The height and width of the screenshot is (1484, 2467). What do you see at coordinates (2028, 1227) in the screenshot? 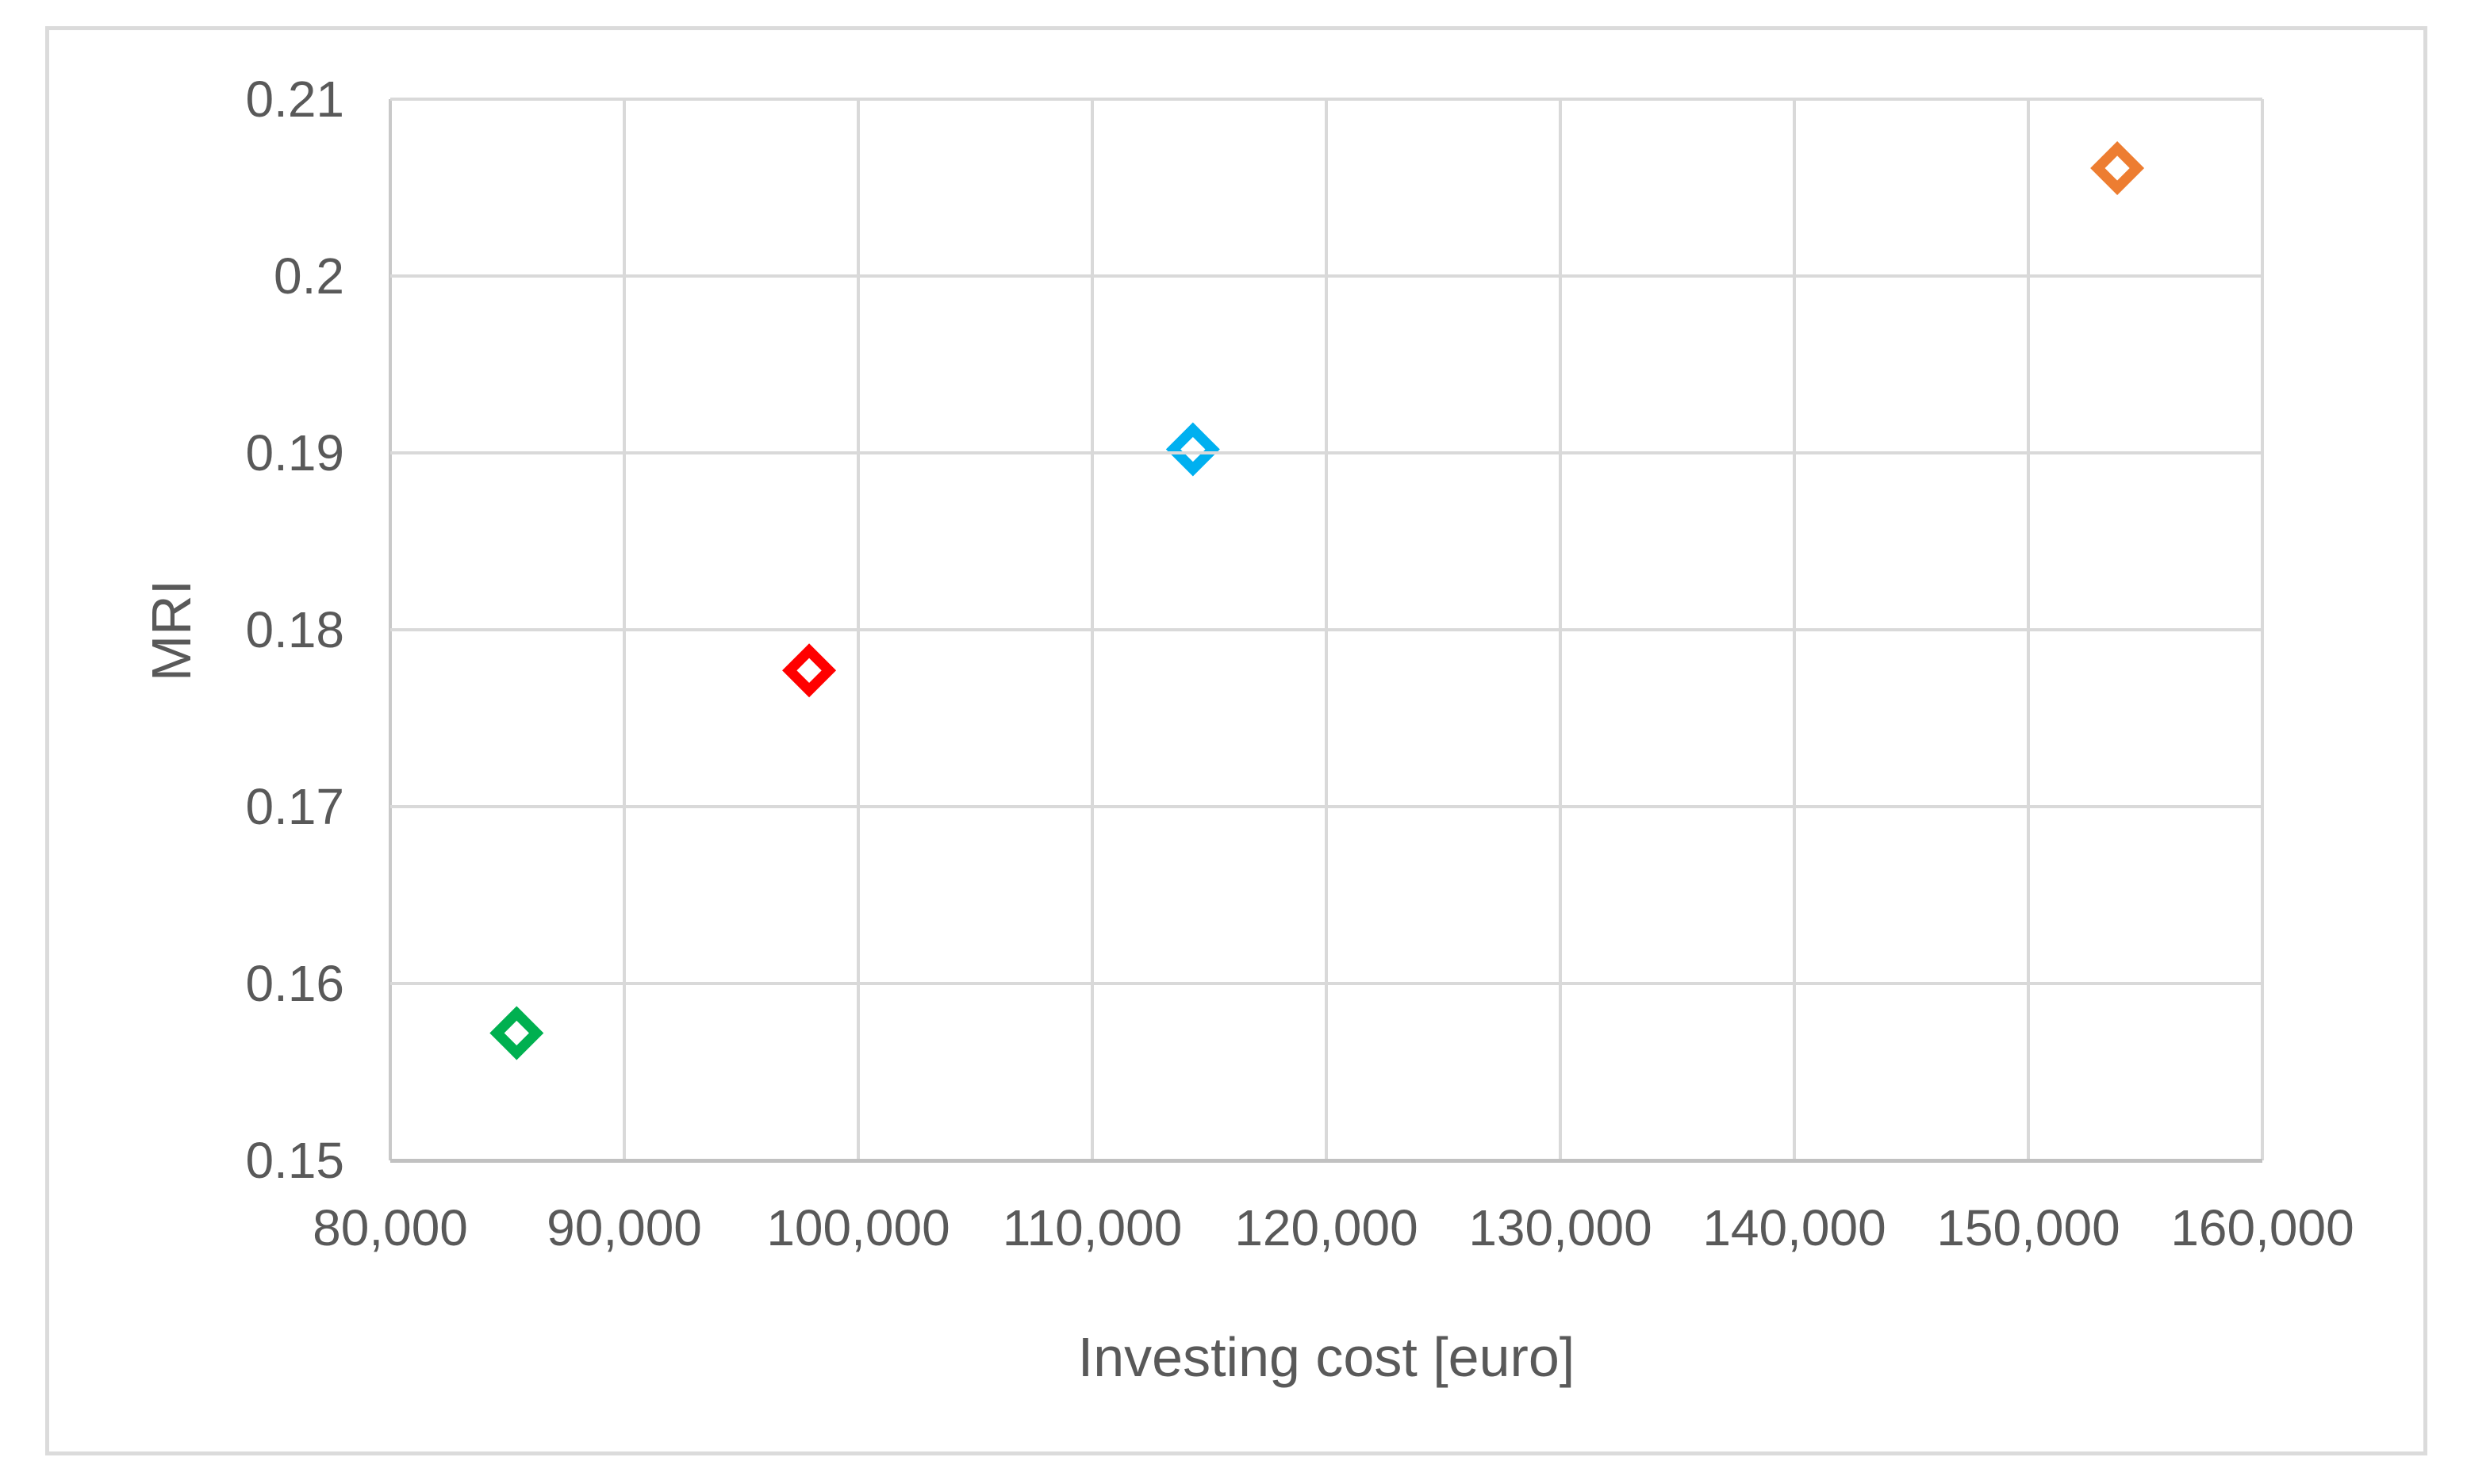
I see `x-tick-label: 150,000` at bounding box center [2028, 1227].